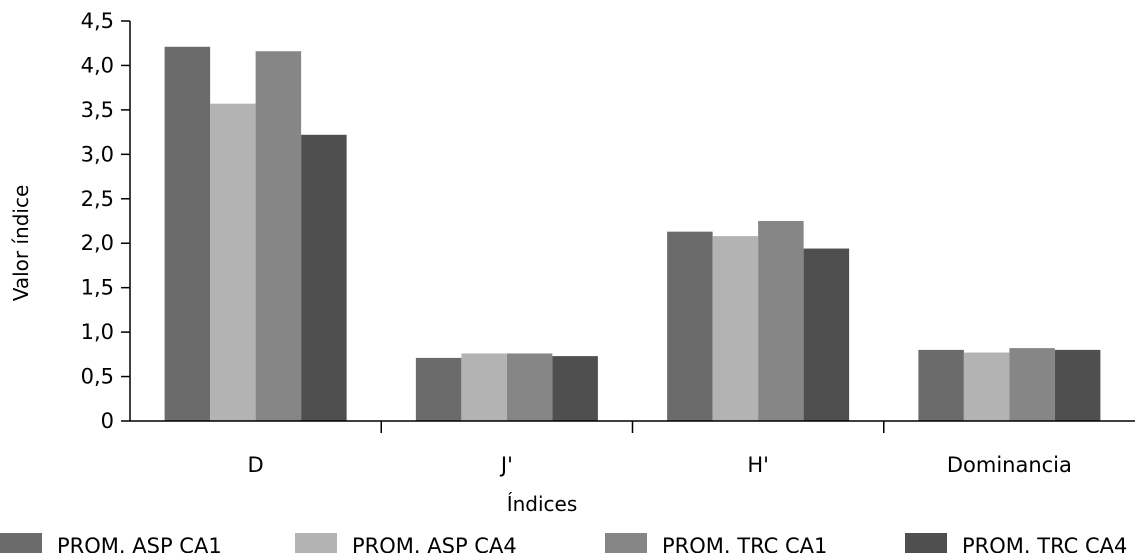 The width and height of the screenshot is (1135, 553). I want to click on y-tick-label: 4,0, so click(97, 65).